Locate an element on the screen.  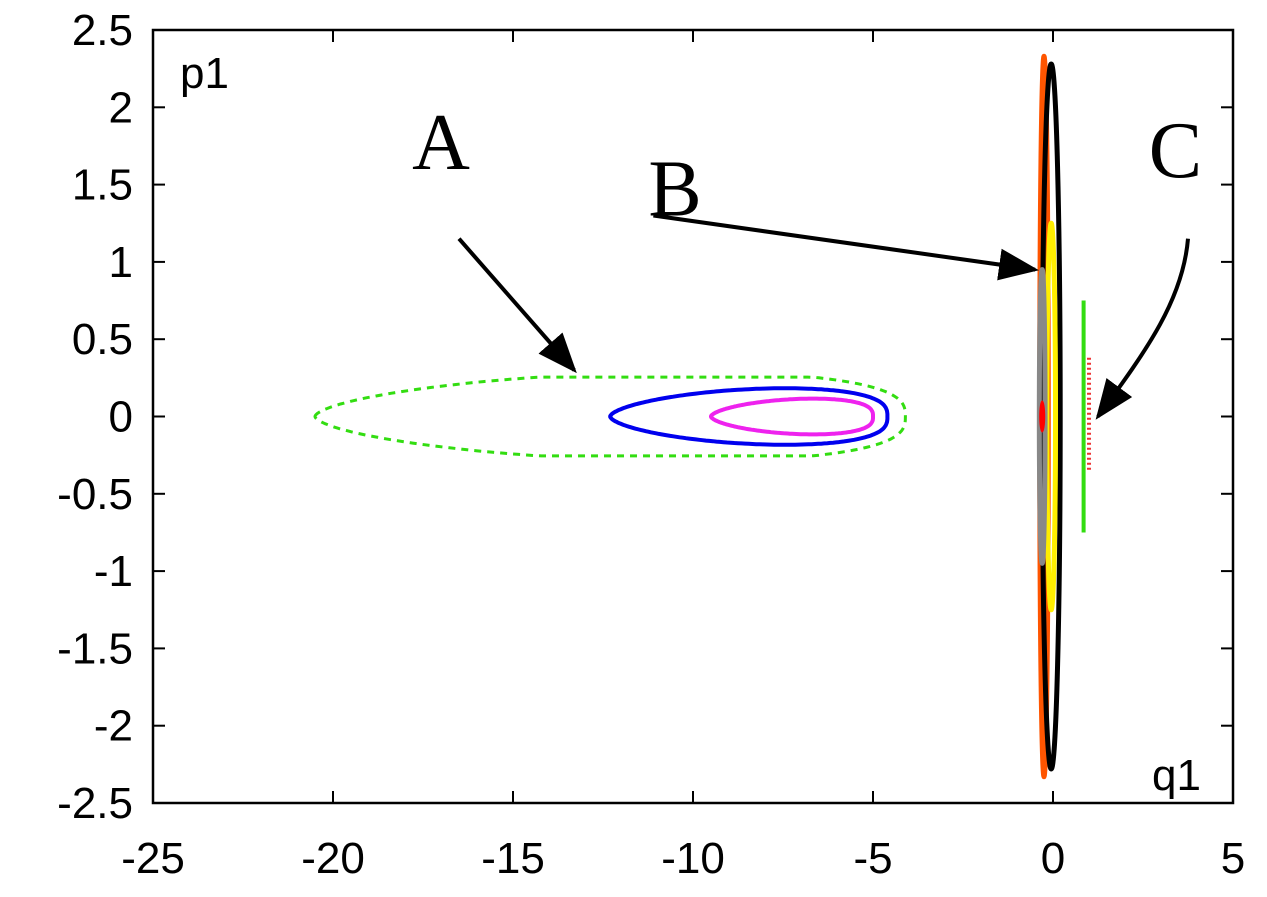
q1-label-background is located at coordinates (1182, 777).